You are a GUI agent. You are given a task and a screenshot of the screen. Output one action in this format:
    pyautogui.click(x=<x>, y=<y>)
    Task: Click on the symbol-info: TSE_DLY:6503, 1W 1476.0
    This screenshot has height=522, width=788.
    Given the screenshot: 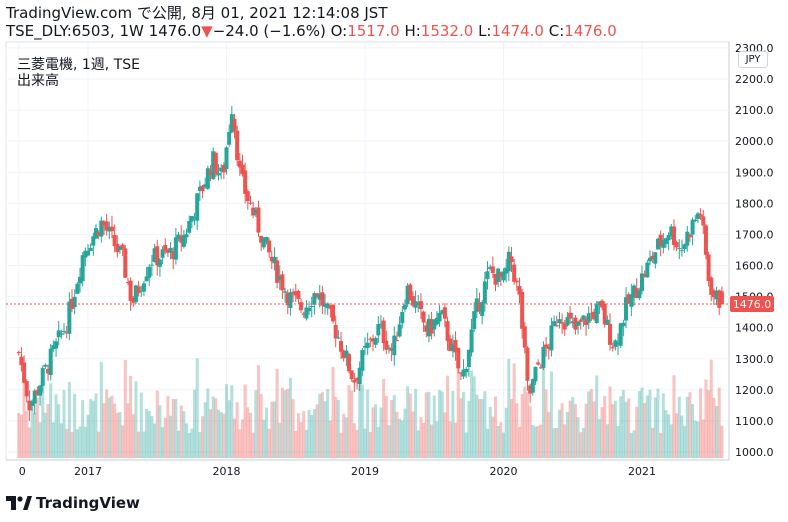 What is the action you would take?
    pyautogui.click(x=104, y=31)
    